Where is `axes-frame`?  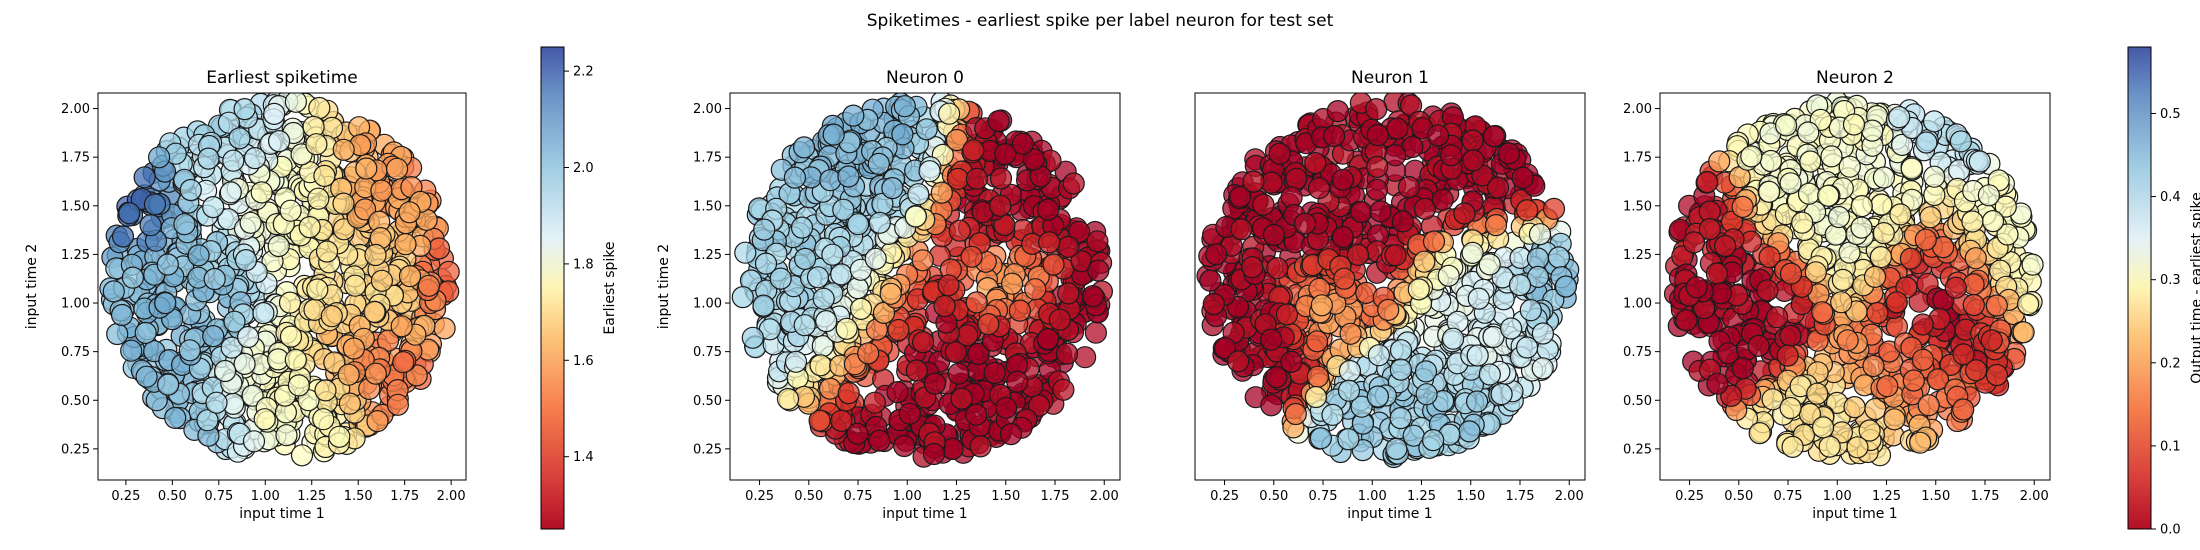
axes-frame is located at coordinates (1855, 286).